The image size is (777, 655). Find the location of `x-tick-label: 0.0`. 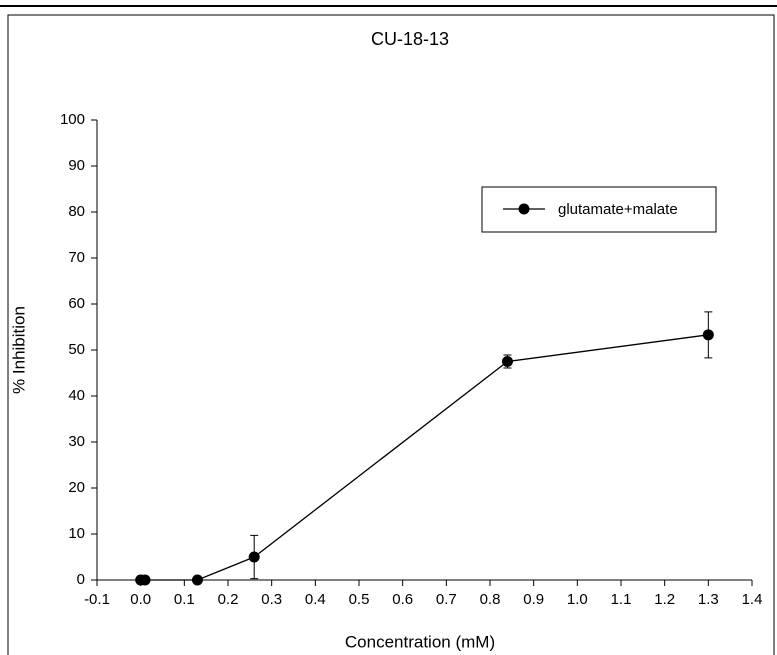

x-tick-label: 0.0 is located at coordinates (140, 599).